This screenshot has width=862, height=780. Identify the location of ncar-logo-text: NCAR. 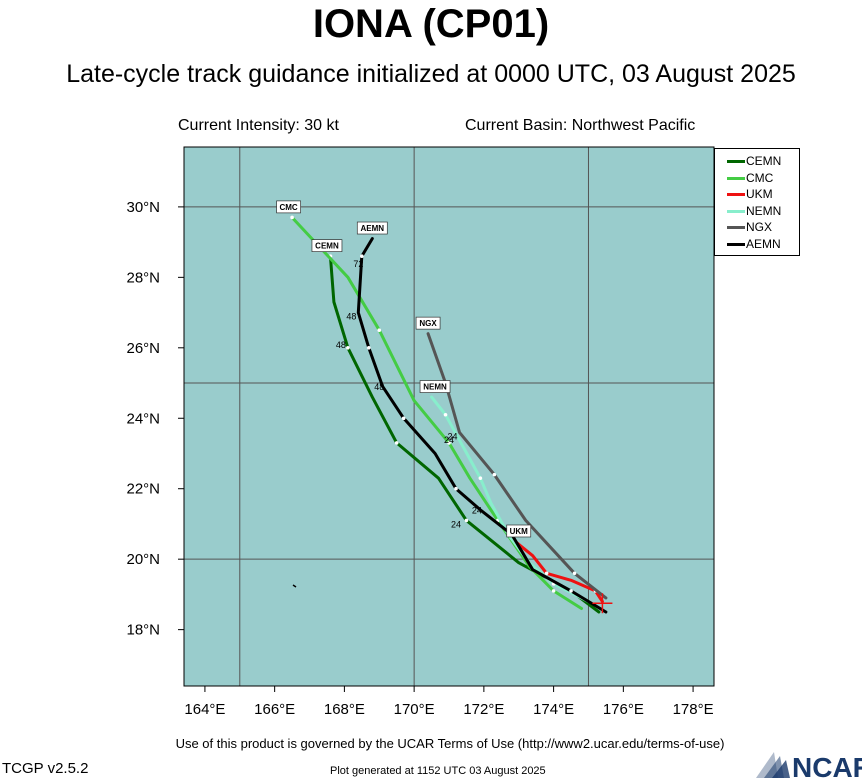
(827, 766).